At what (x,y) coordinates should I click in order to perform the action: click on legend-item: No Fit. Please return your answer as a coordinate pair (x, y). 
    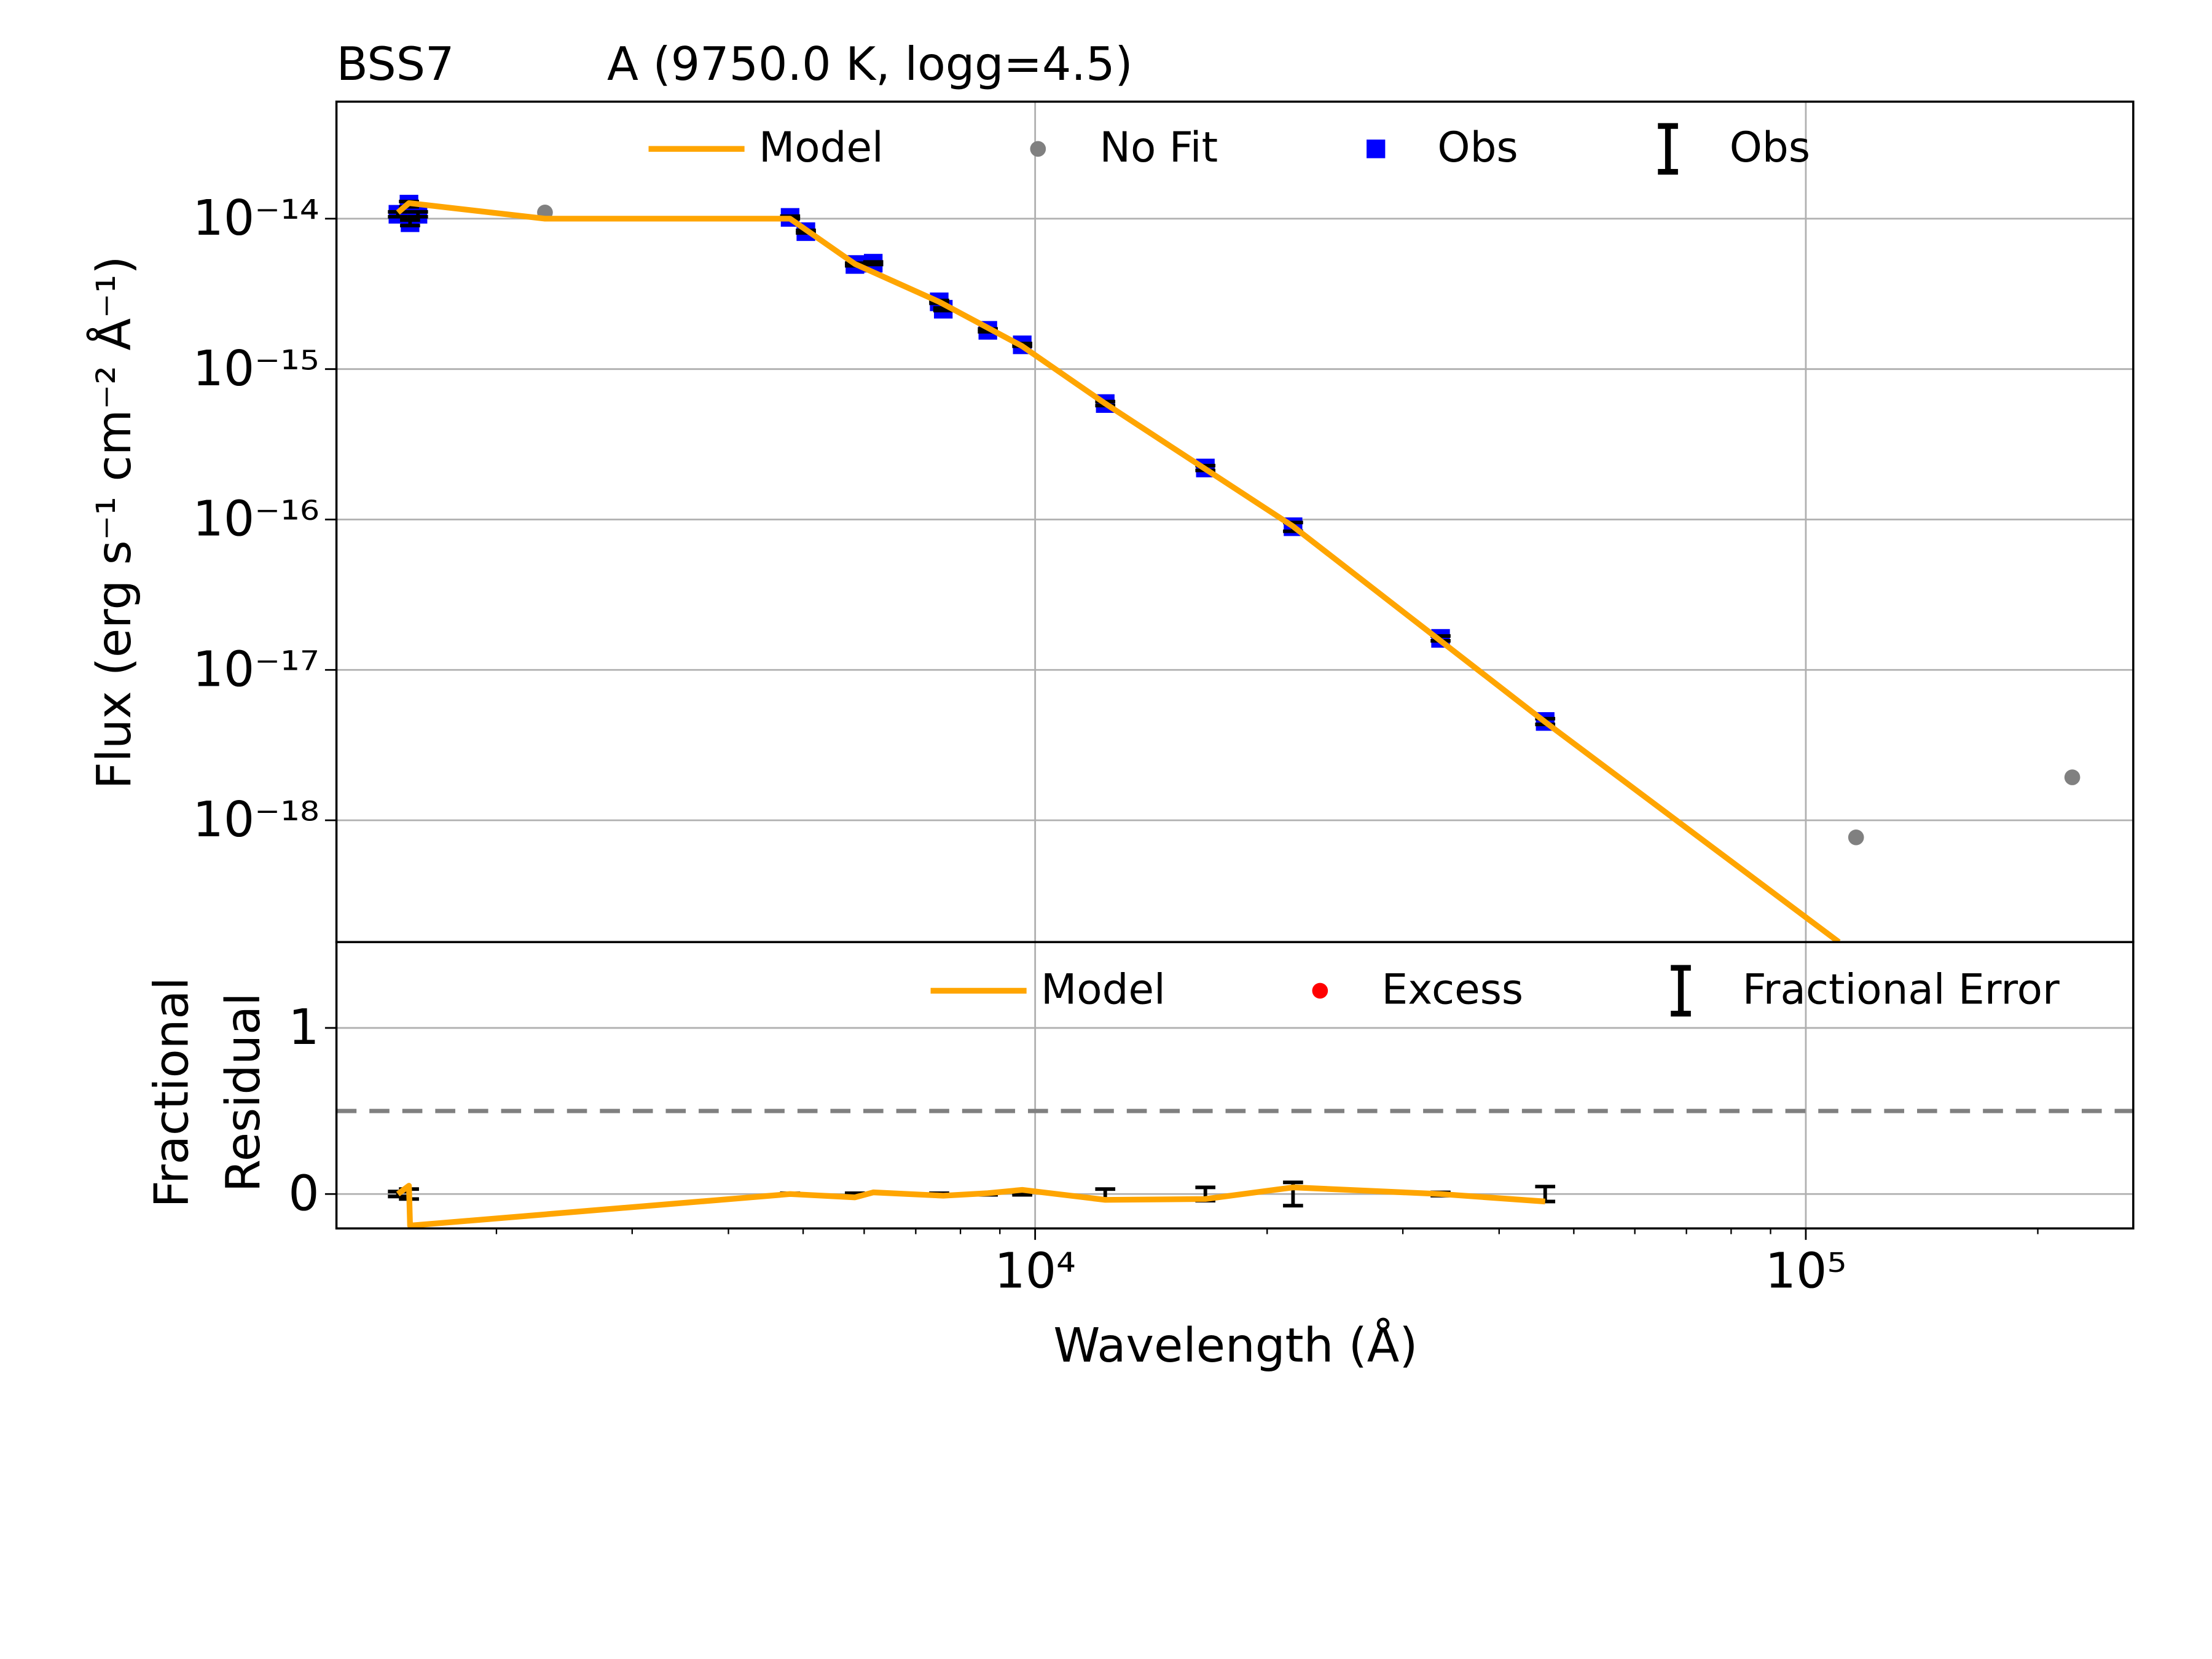
    Looking at the image, I should click on (1124, 147).